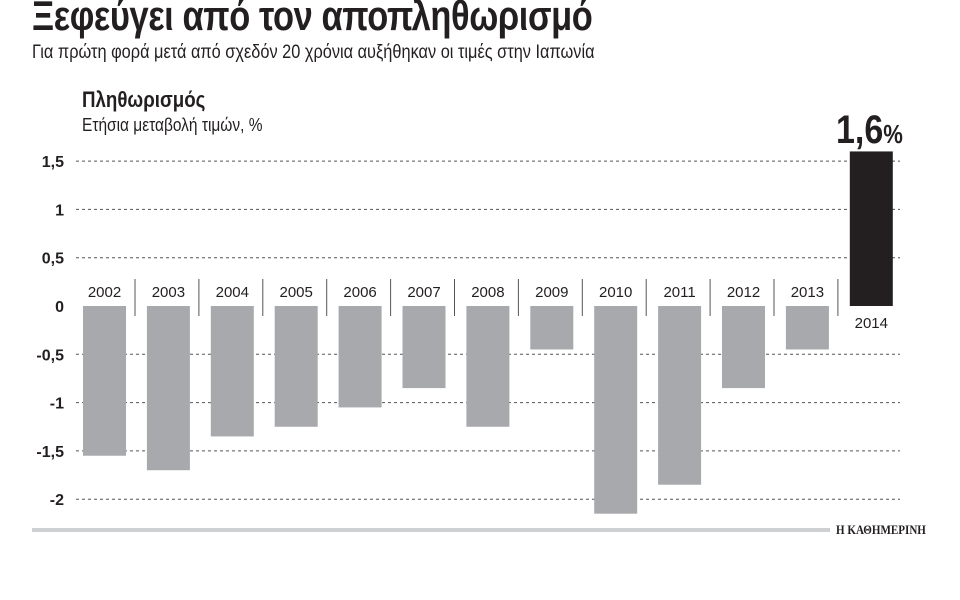  I want to click on y-tick-label: 1,5, so click(53, 162).